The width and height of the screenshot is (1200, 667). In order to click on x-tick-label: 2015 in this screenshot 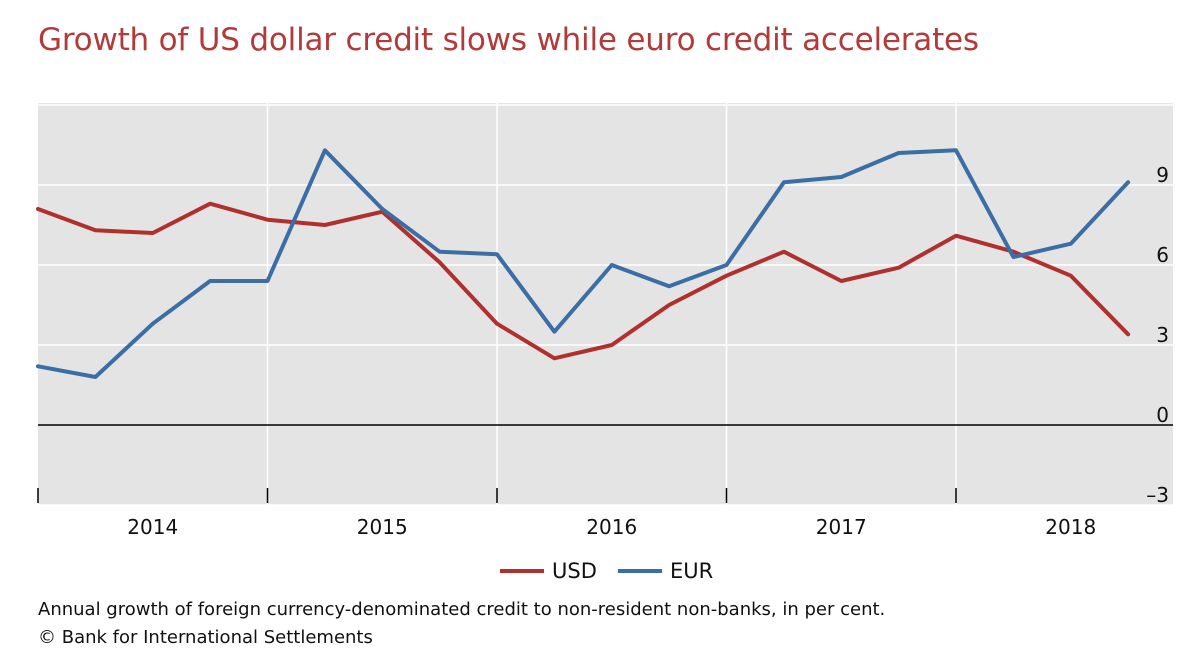, I will do `click(382, 527)`.